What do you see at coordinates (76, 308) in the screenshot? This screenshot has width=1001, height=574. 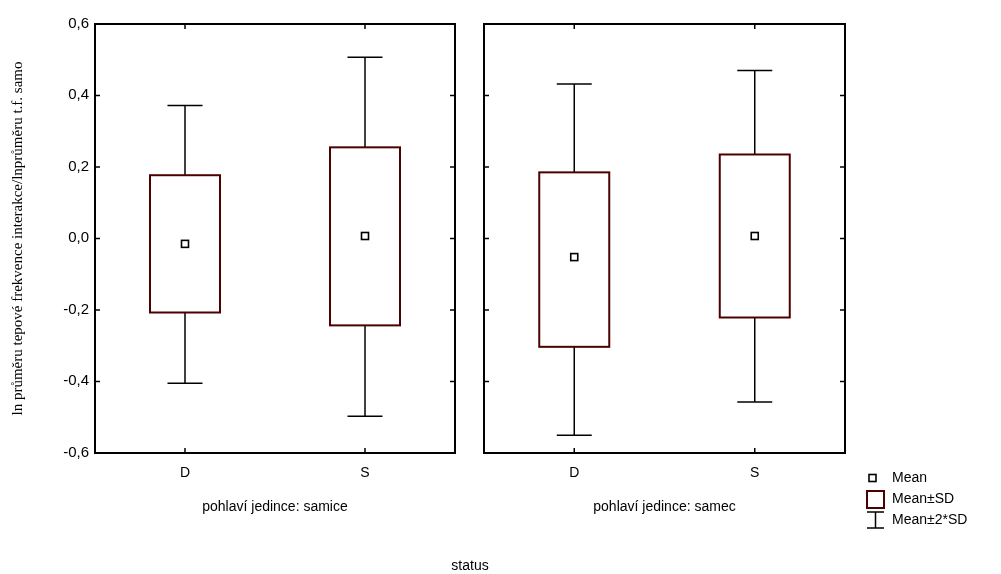 I see `y-tick-label: -0,2` at bounding box center [76, 308].